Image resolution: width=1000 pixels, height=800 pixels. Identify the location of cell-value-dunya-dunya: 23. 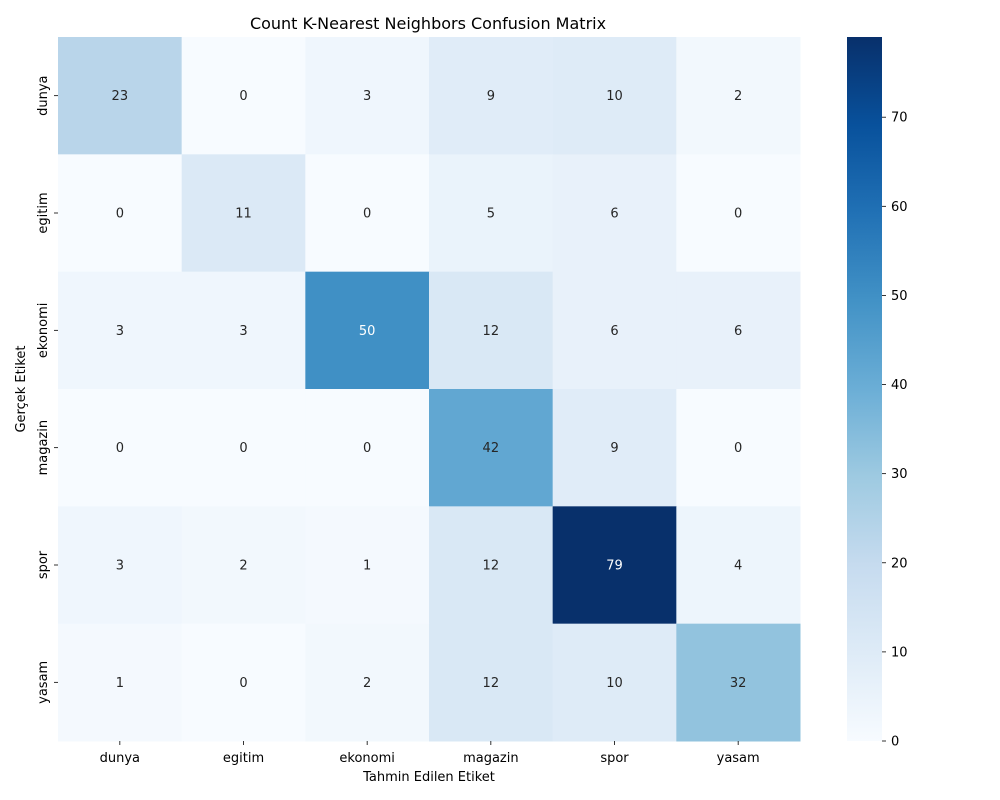
(120, 96).